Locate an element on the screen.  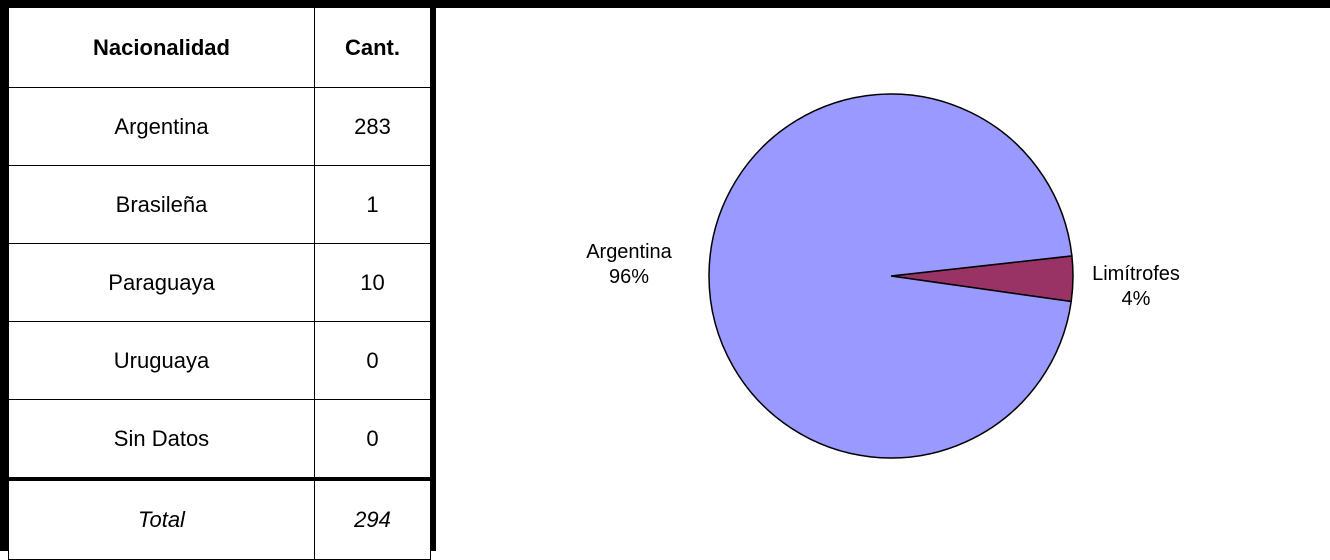
table-row: Sin Datos 0 is located at coordinates (219, 439).